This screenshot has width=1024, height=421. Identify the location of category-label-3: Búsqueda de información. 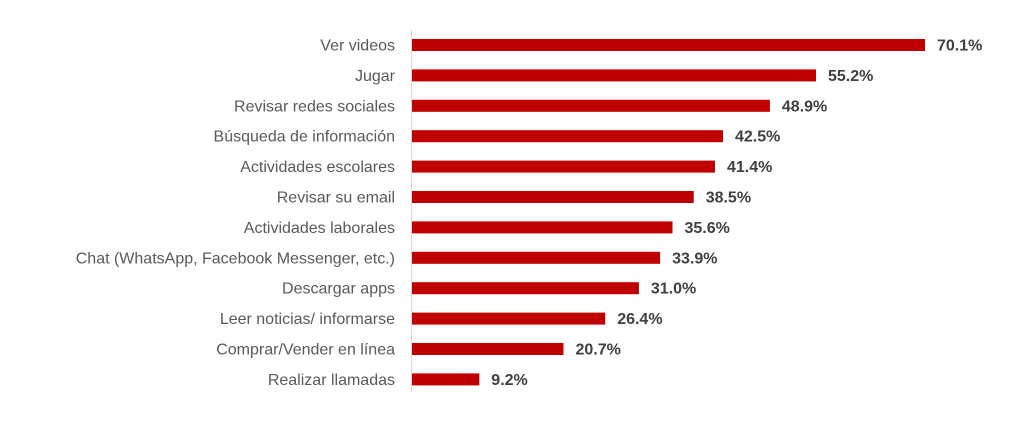
(304, 137).